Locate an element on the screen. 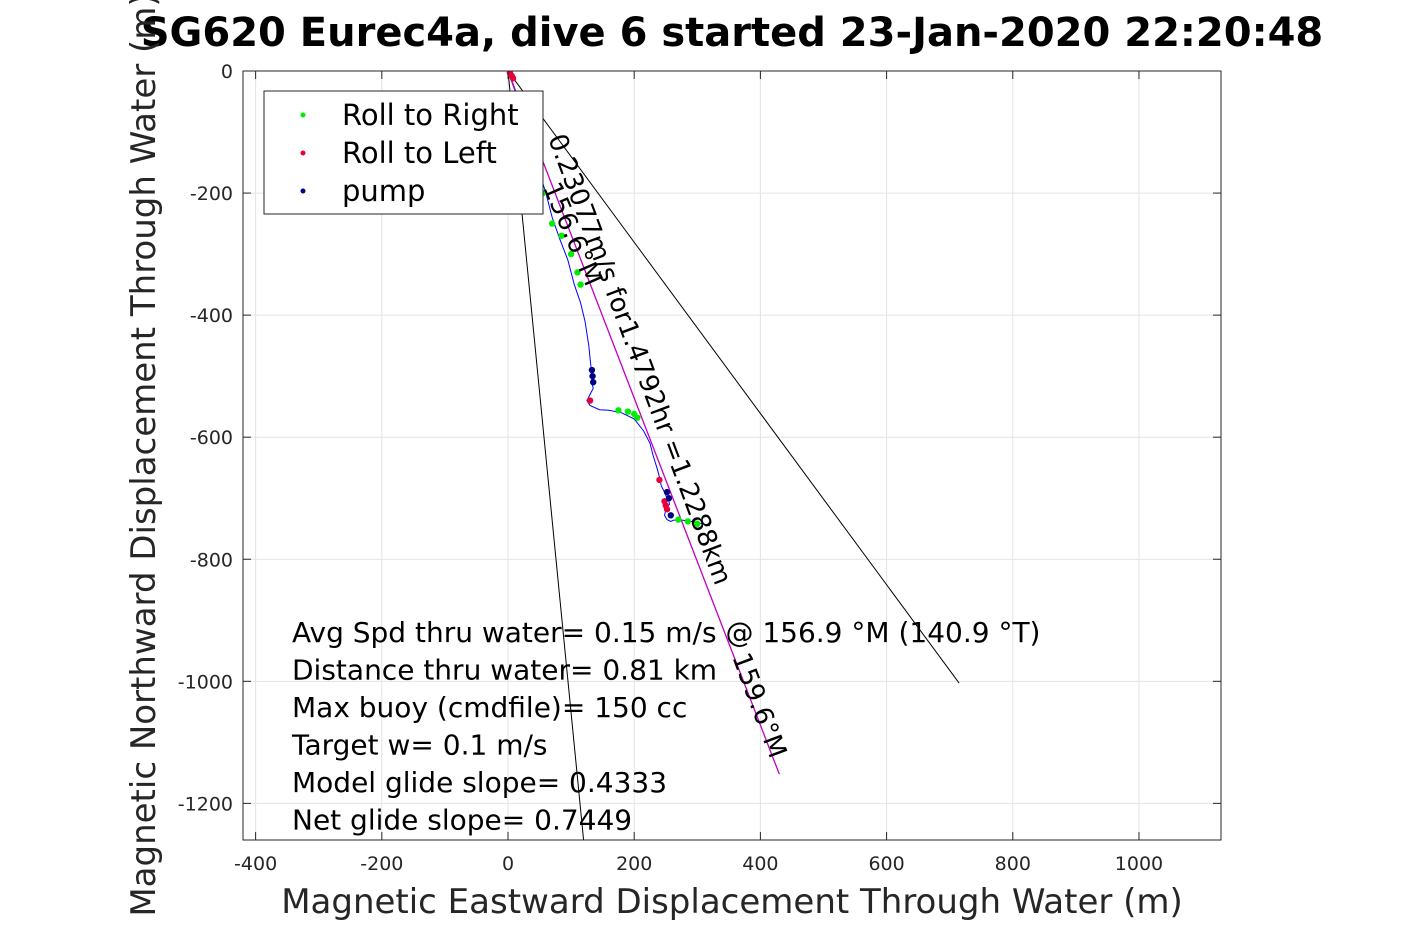 The height and width of the screenshot is (945, 1417). y-tick-label: -400 is located at coordinates (211, 316).